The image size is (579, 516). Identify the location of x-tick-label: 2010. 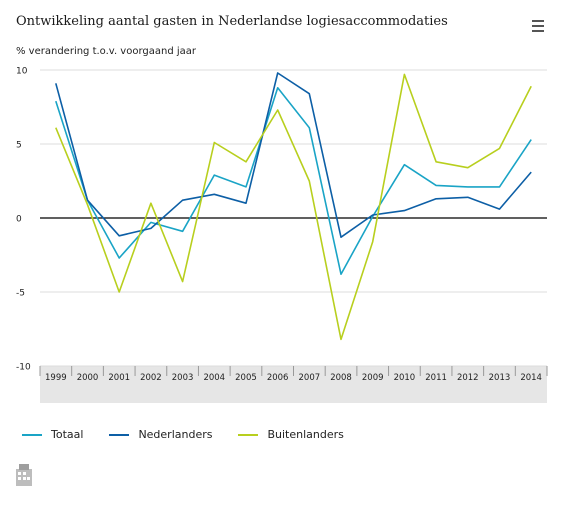
(405, 378).